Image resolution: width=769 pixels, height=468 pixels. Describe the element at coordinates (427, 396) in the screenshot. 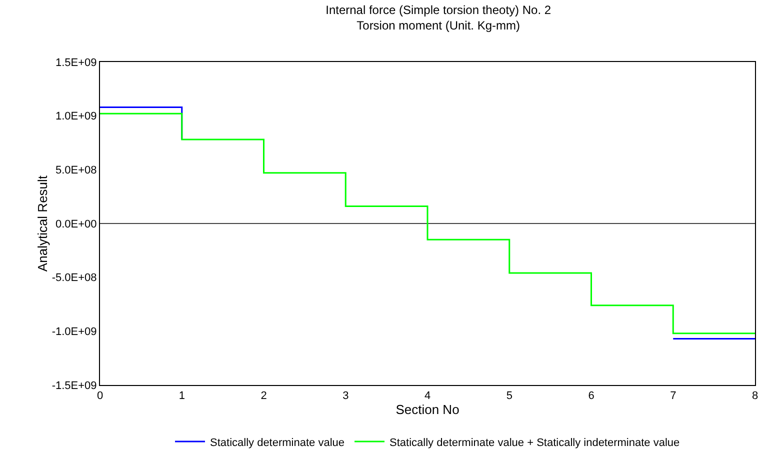

I see `x-tick-label: 4` at that location.